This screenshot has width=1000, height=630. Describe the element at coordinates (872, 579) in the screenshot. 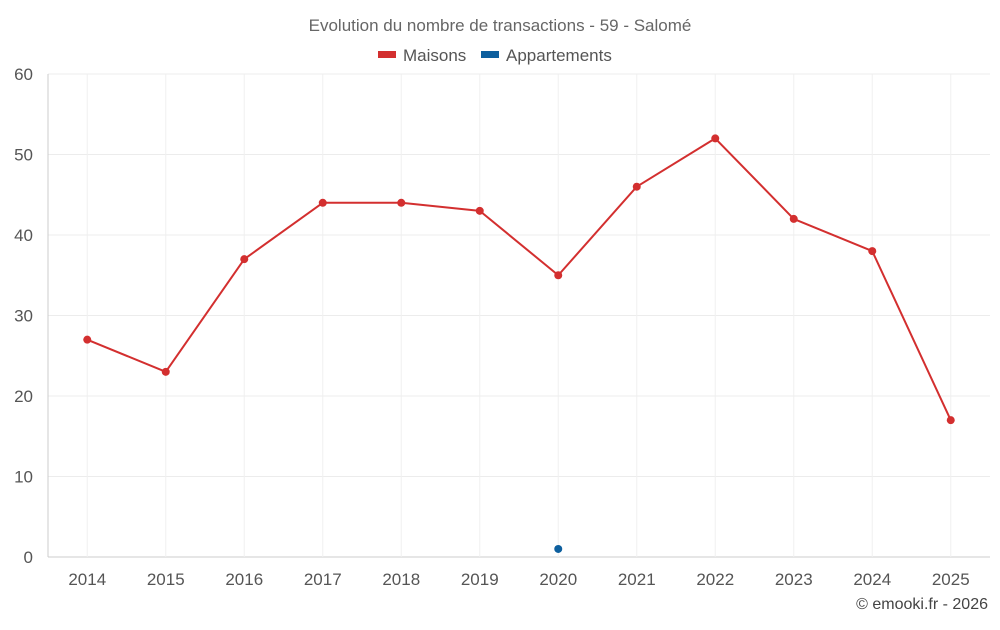

I see `x-tick-label-2024: 2024` at that location.